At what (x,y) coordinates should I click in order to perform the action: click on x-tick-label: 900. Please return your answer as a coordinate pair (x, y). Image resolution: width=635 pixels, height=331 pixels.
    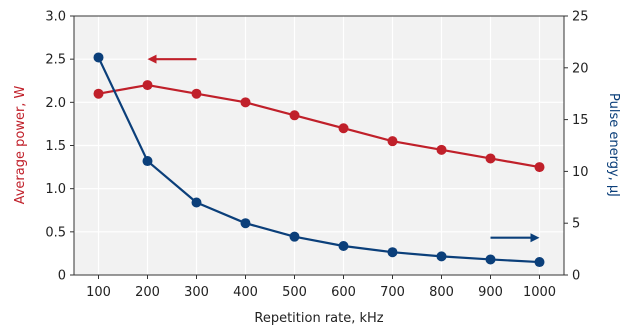
    Looking at the image, I should click on (490, 292).